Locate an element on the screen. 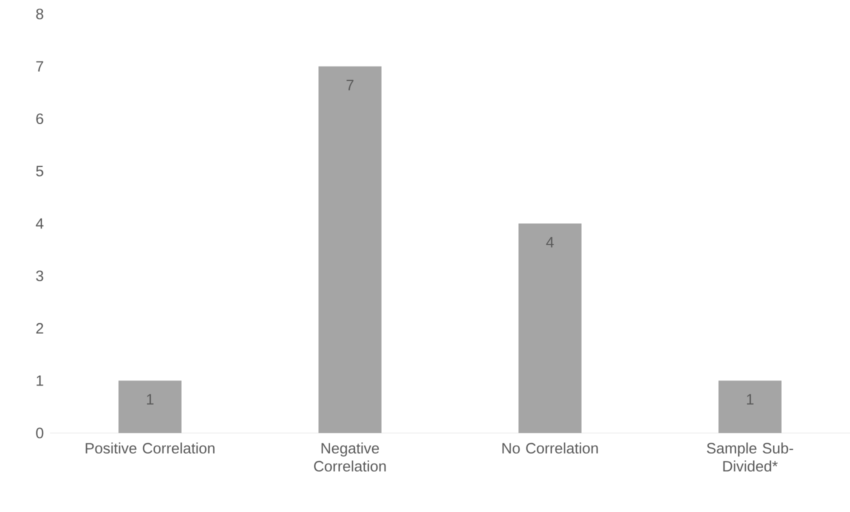 The image size is (850, 512). y-tick-label: 2 is located at coordinates (40, 328).